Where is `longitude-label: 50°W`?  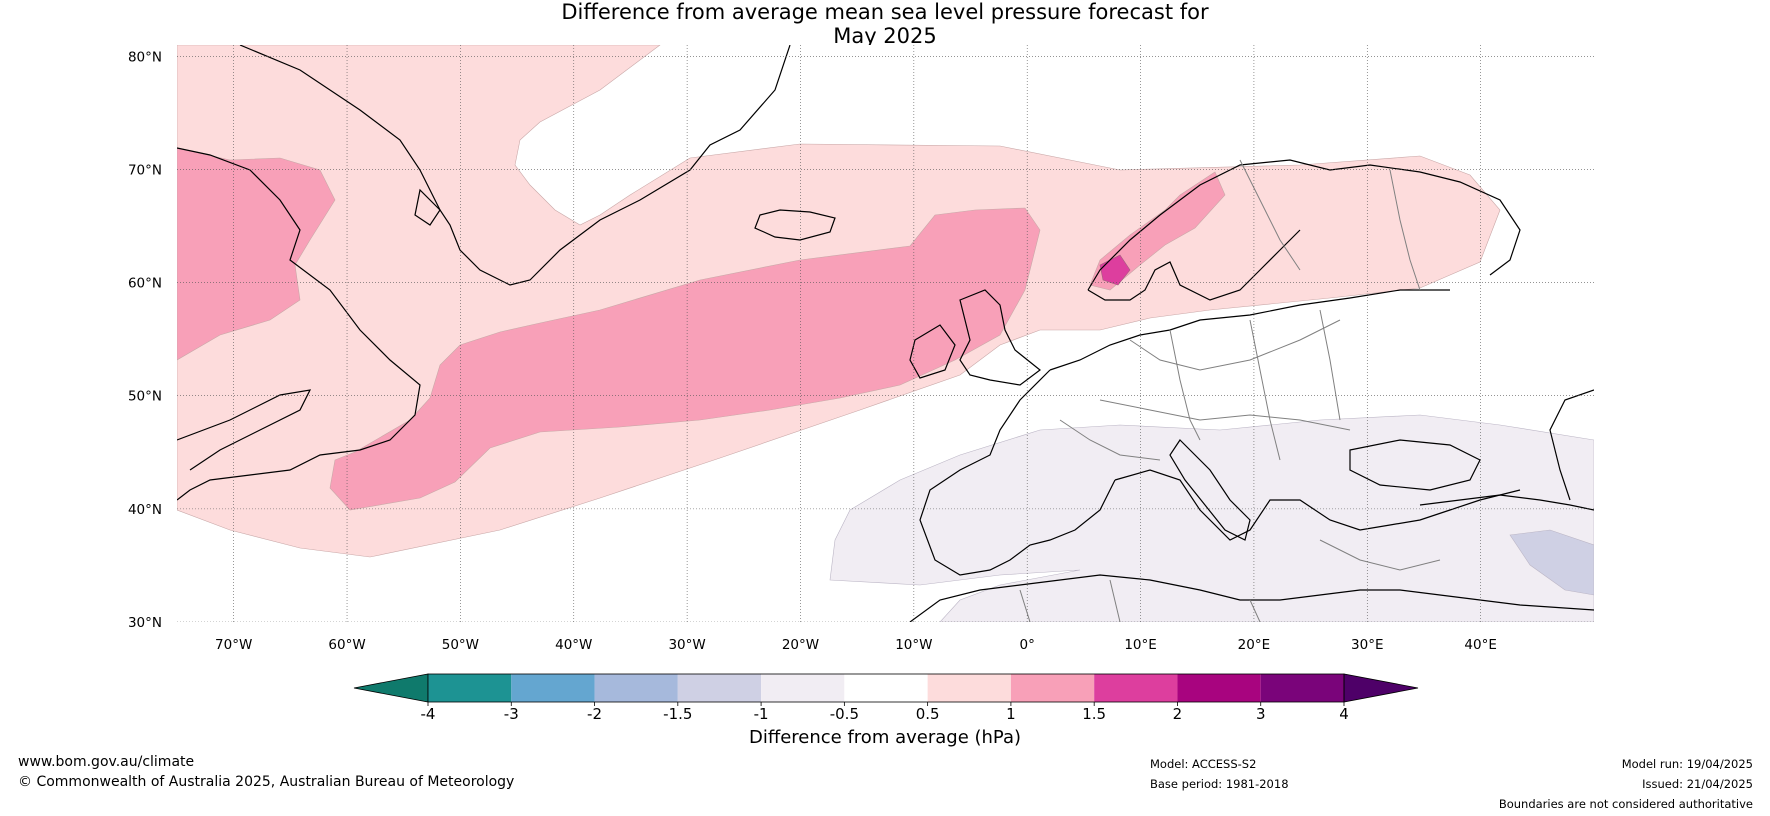
longitude-label: 50°W is located at coordinates (460, 645).